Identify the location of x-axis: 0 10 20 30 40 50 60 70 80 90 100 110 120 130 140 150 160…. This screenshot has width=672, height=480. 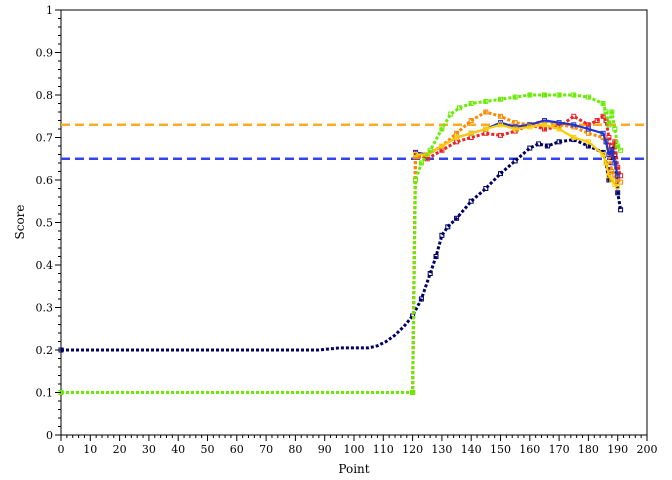
(358, 445).